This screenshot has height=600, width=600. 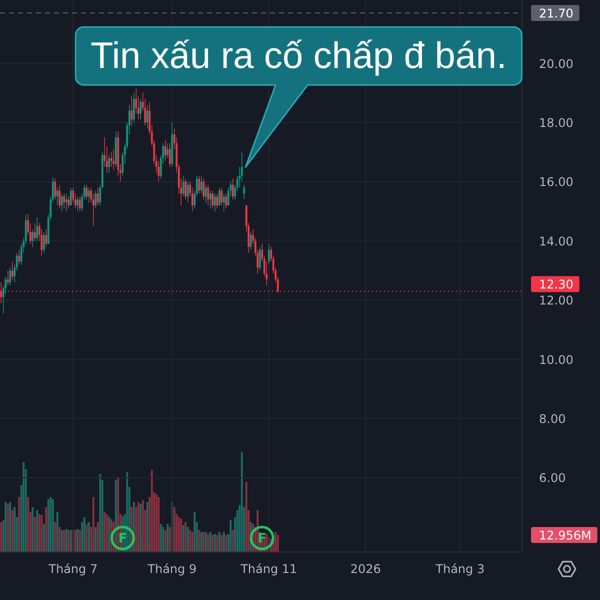 I want to click on y-tick-label: 16.00, so click(x=556, y=182).